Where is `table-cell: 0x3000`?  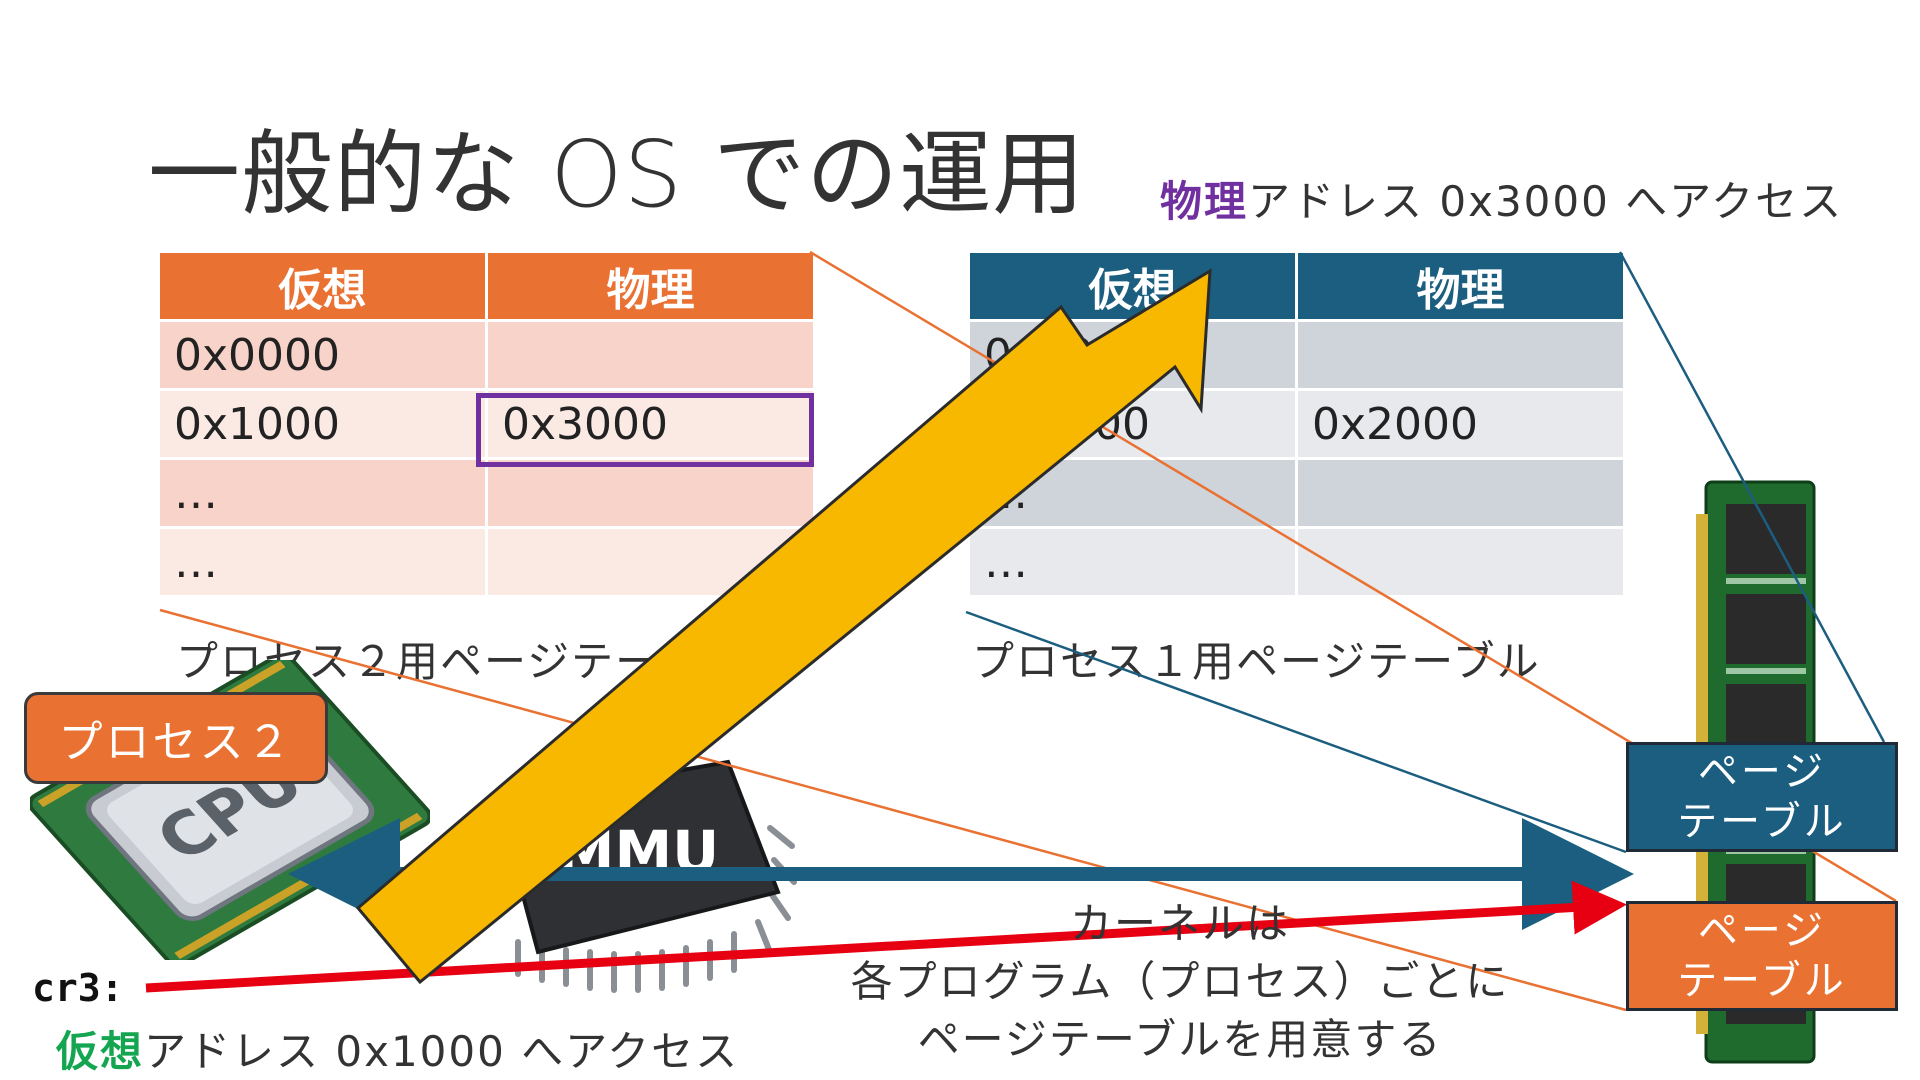
table-cell: 0x3000 is located at coordinates (650, 424).